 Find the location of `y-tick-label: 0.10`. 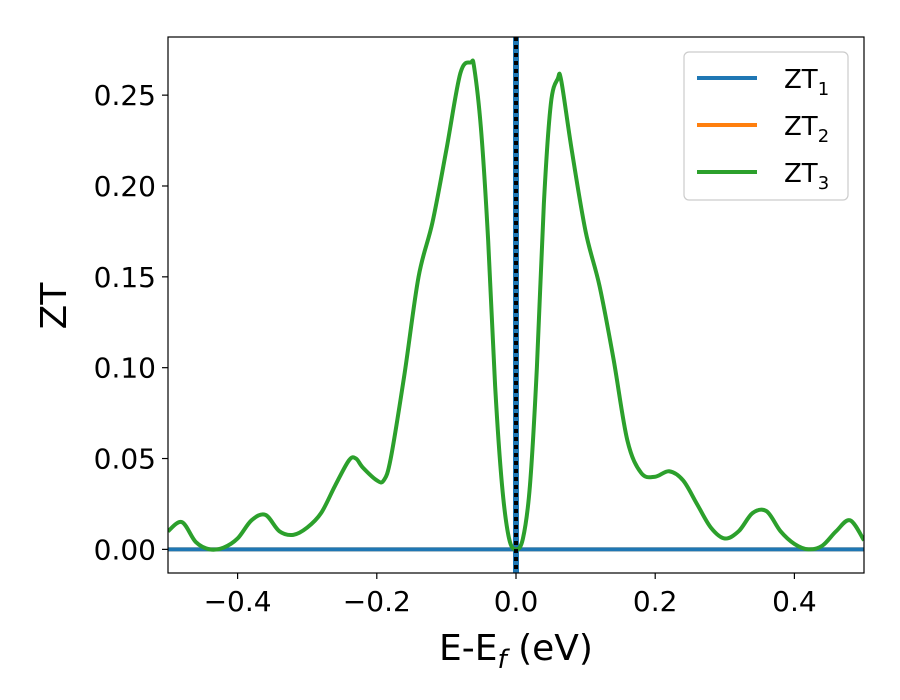

y-tick-label: 0.10 is located at coordinates (125, 368).